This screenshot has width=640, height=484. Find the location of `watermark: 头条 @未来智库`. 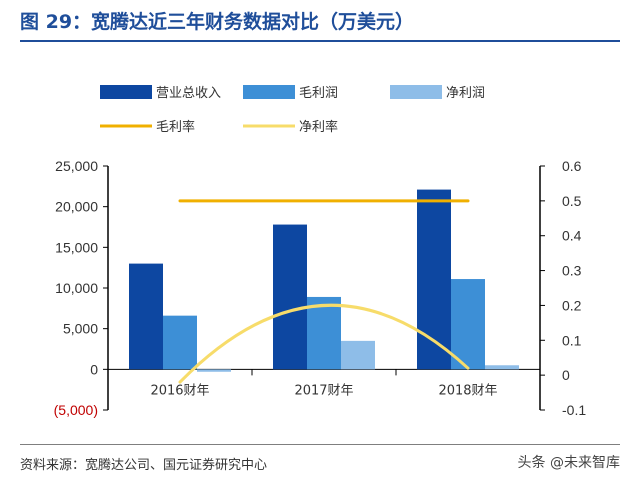

watermark: 头条 @未来智库 is located at coordinates (568, 463).